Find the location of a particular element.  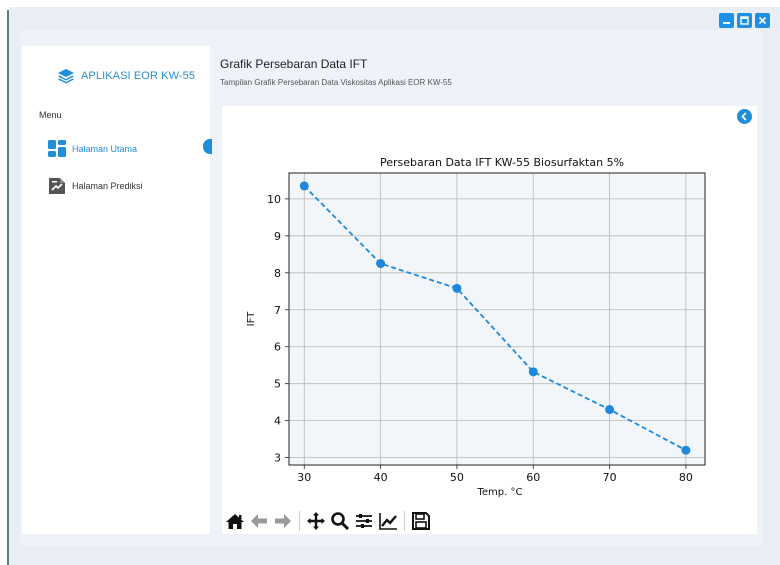

pan-icon is located at coordinates (316, 521).